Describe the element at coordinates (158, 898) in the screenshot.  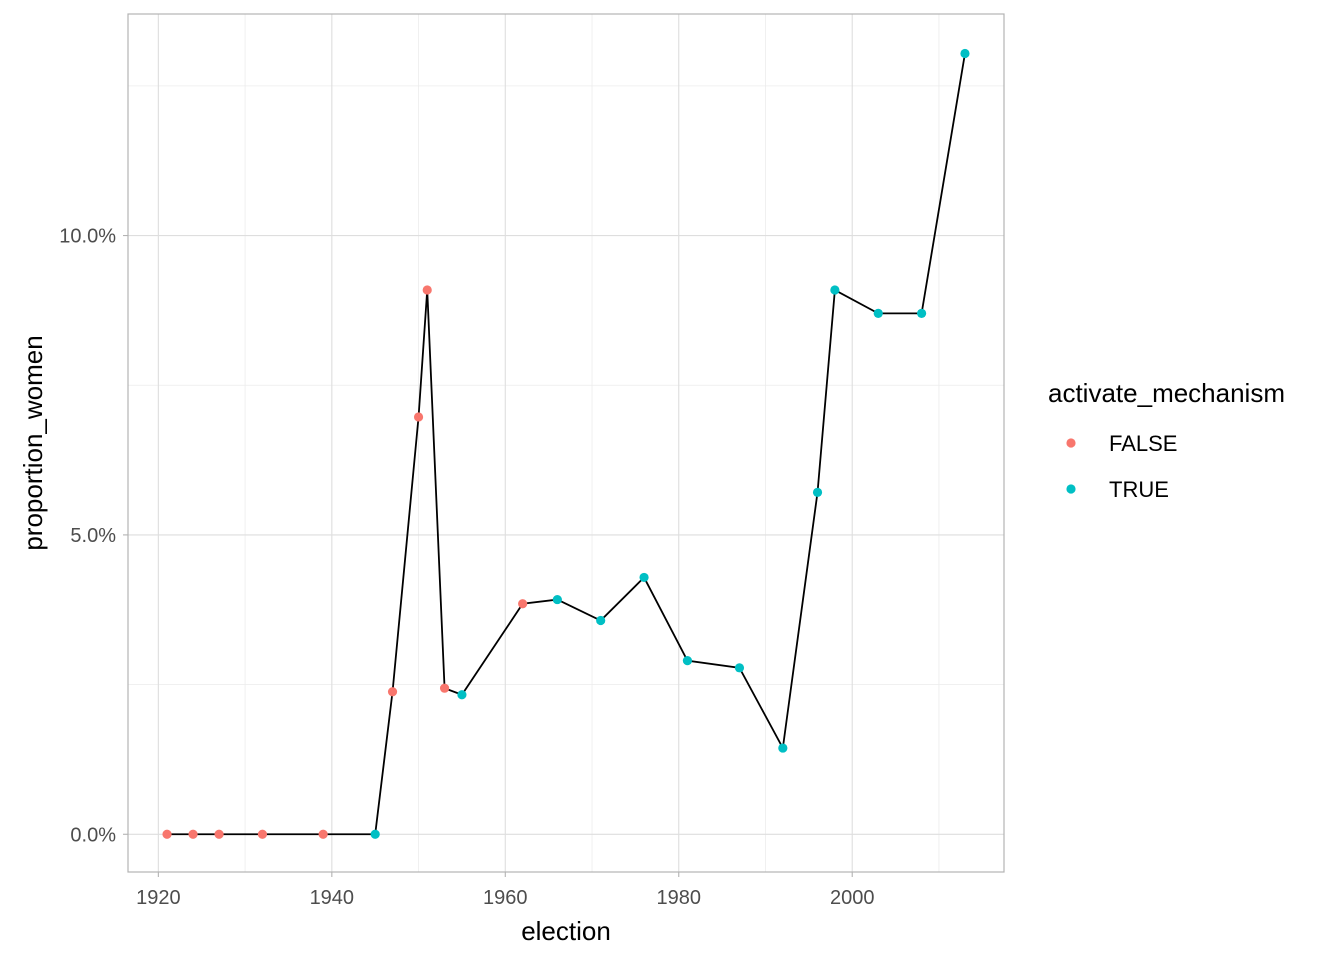
I see `x-tick-label: 1920` at that location.